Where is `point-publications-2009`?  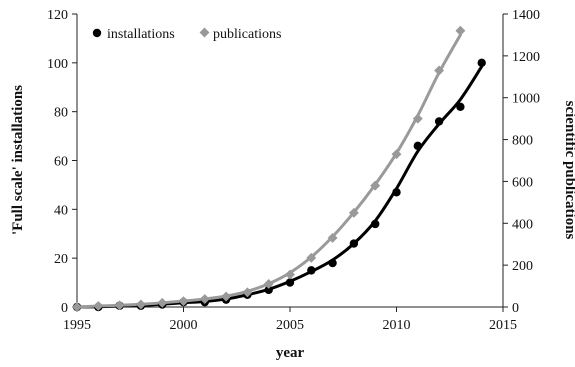 point-publications-2009 is located at coordinates (375, 185).